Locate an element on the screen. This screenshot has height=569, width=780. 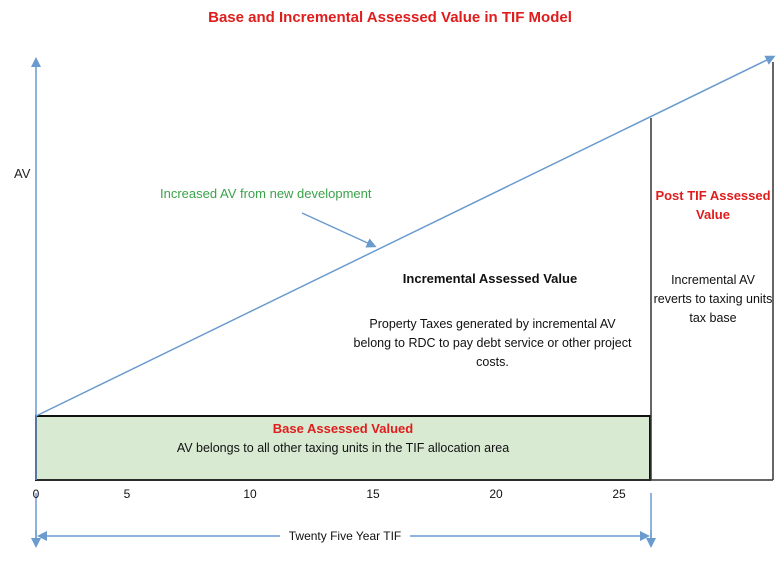
annotation-pointer-arrow is located at coordinates (339, 230).